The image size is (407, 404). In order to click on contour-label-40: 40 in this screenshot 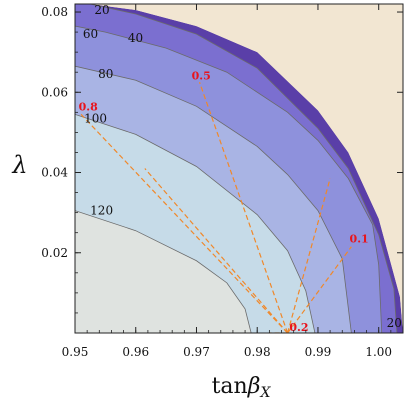, I will do `click(135, 38)`.